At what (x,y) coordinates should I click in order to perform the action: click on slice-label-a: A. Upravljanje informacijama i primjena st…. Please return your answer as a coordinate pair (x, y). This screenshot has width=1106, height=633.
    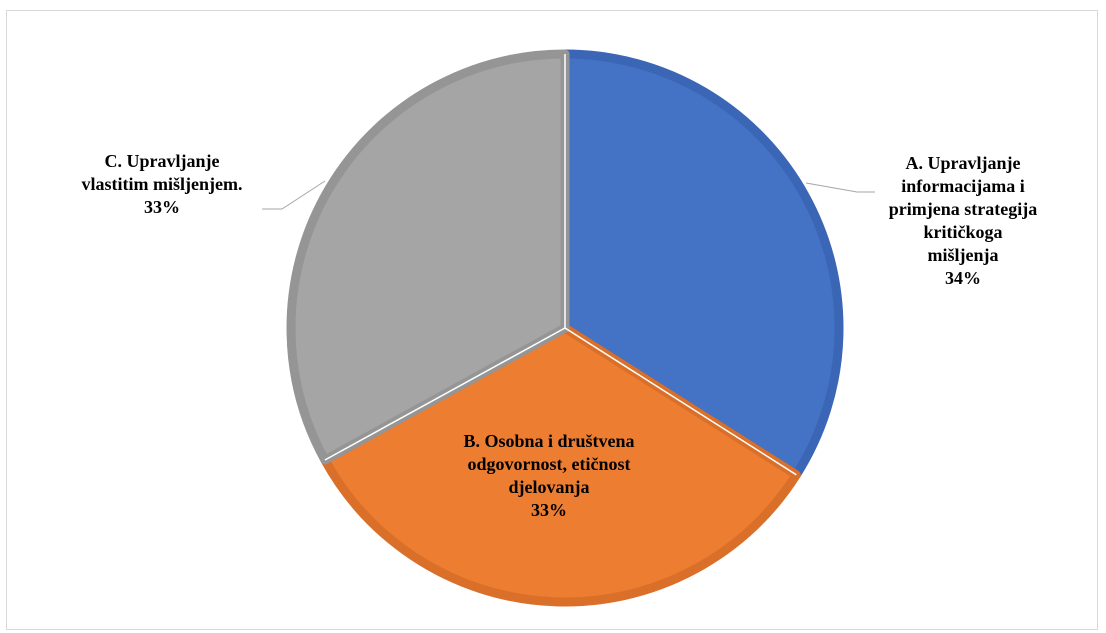
    Looking at the image, I should click on (963, 220).